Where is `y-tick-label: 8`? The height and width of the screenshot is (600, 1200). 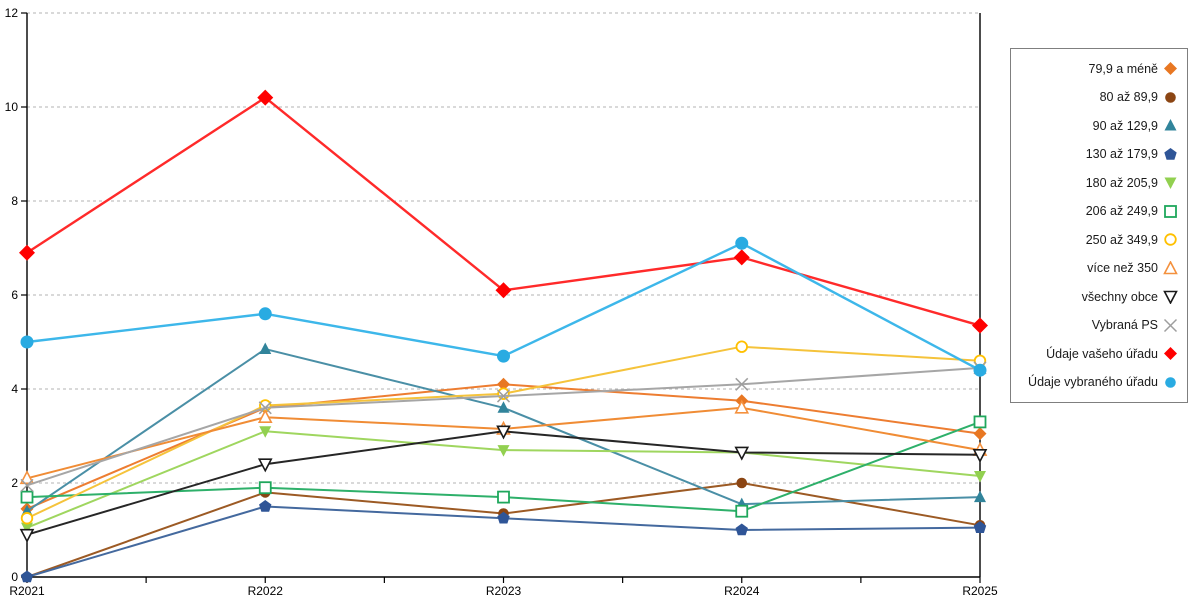
y-tick-label: 8 is located at coordinates (14, 201).